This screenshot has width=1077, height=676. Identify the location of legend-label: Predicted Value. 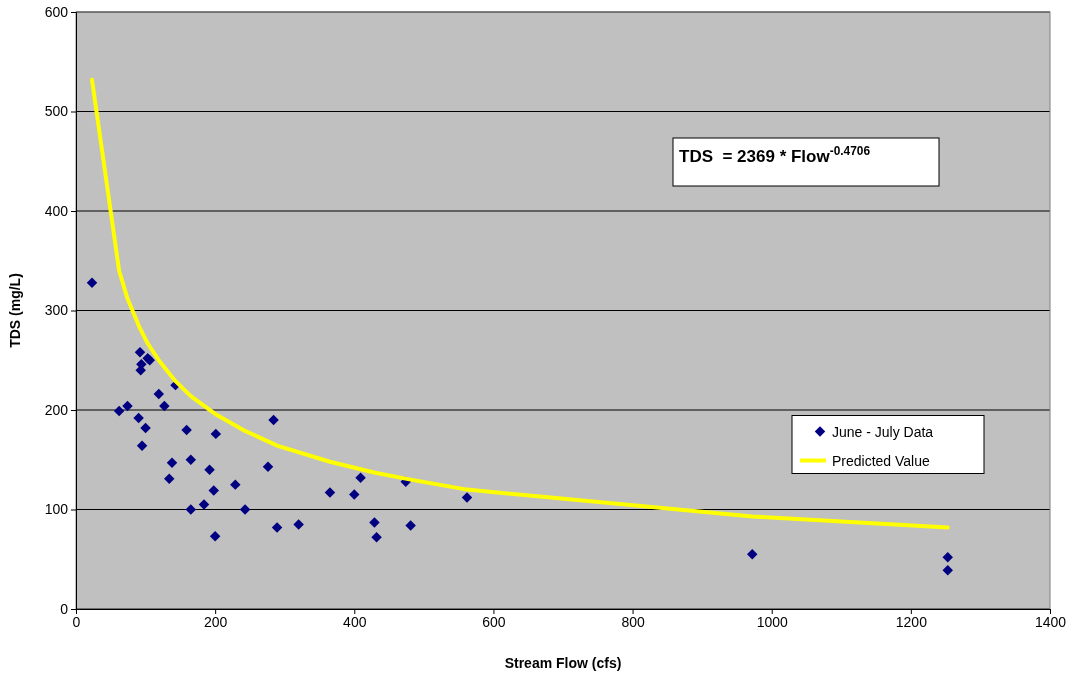
(881, 460).